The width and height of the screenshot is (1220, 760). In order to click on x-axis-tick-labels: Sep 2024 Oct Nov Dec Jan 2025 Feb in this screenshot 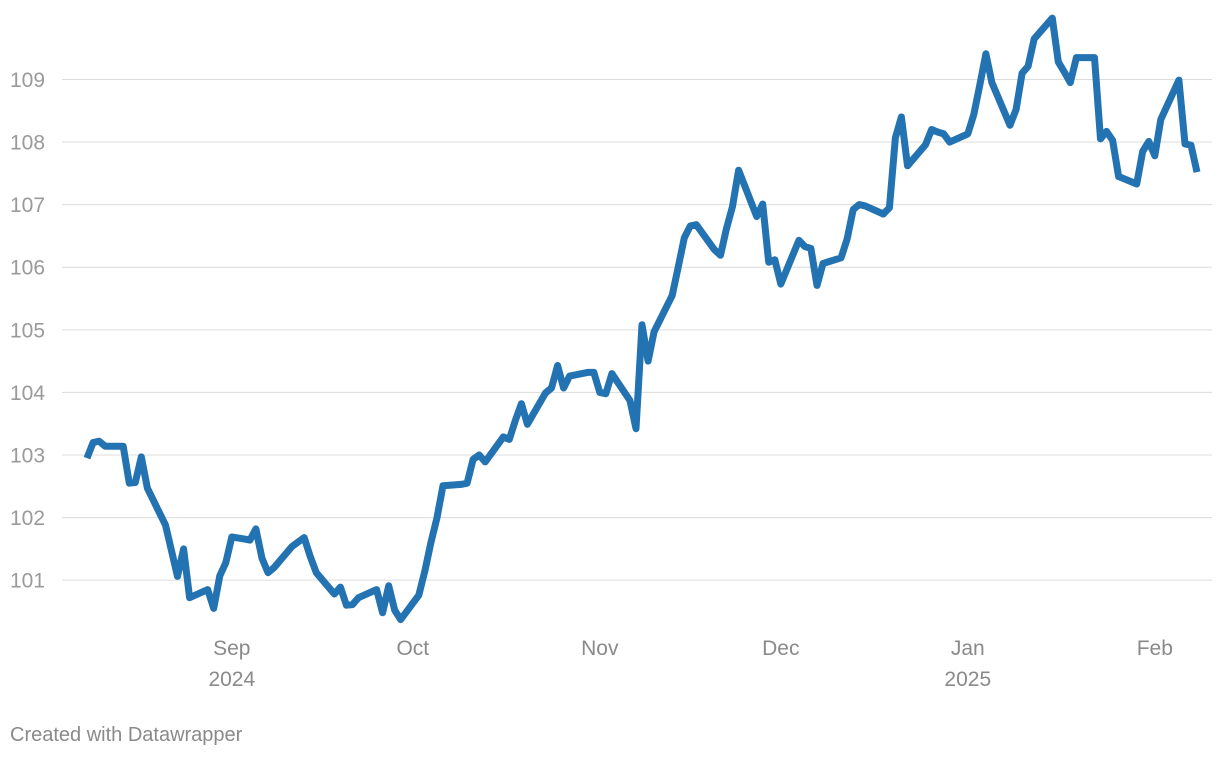, I will do `click(690, 664)`.